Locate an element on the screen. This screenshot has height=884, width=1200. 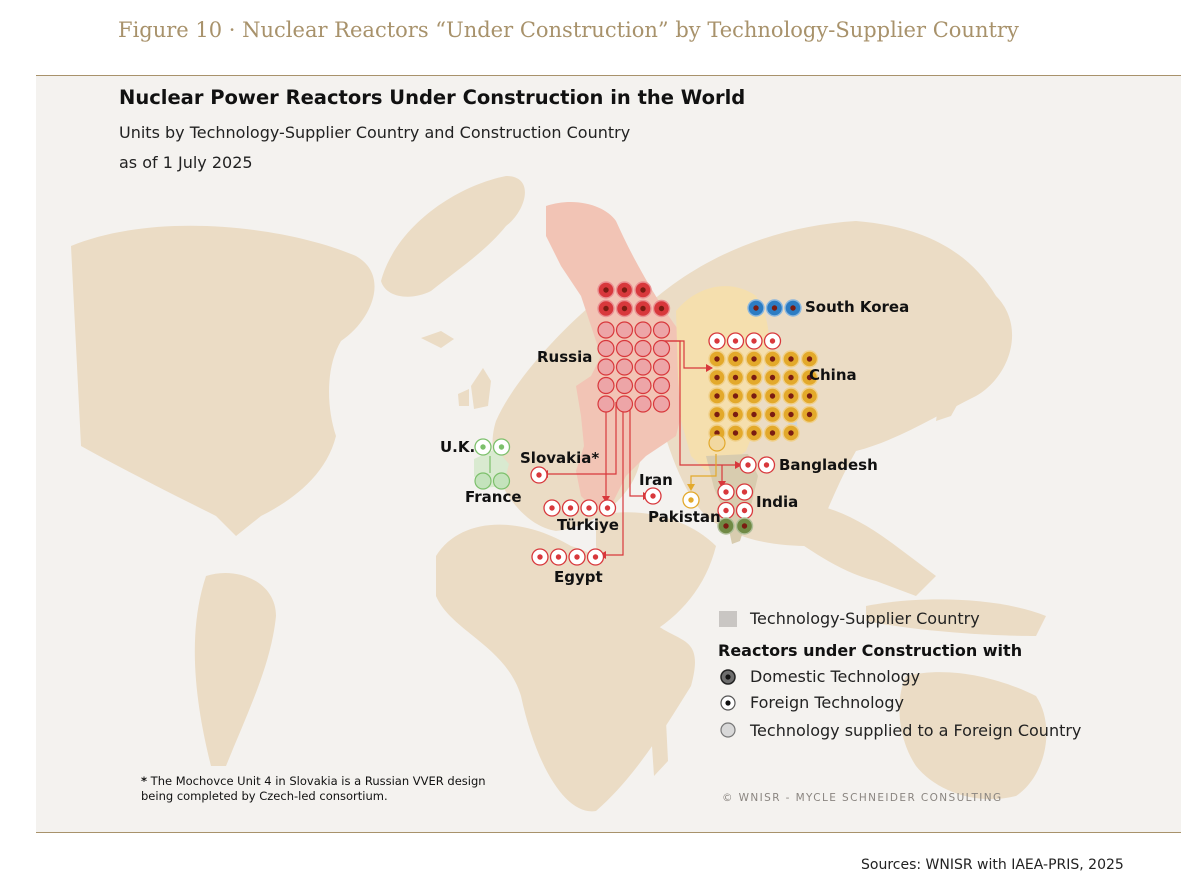
label-egypt: Egypt is located at coordinates (578, 577).